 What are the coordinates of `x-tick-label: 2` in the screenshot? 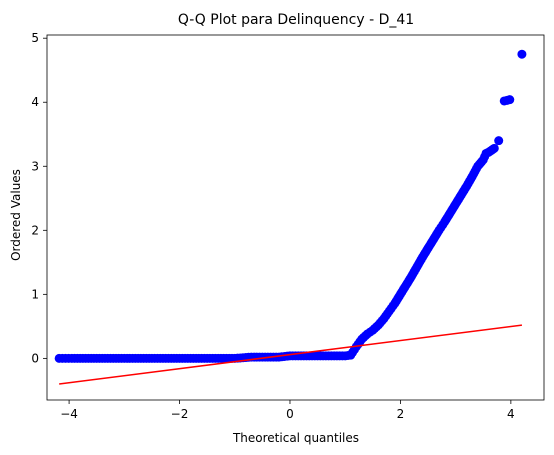 It's located at (401, 414).